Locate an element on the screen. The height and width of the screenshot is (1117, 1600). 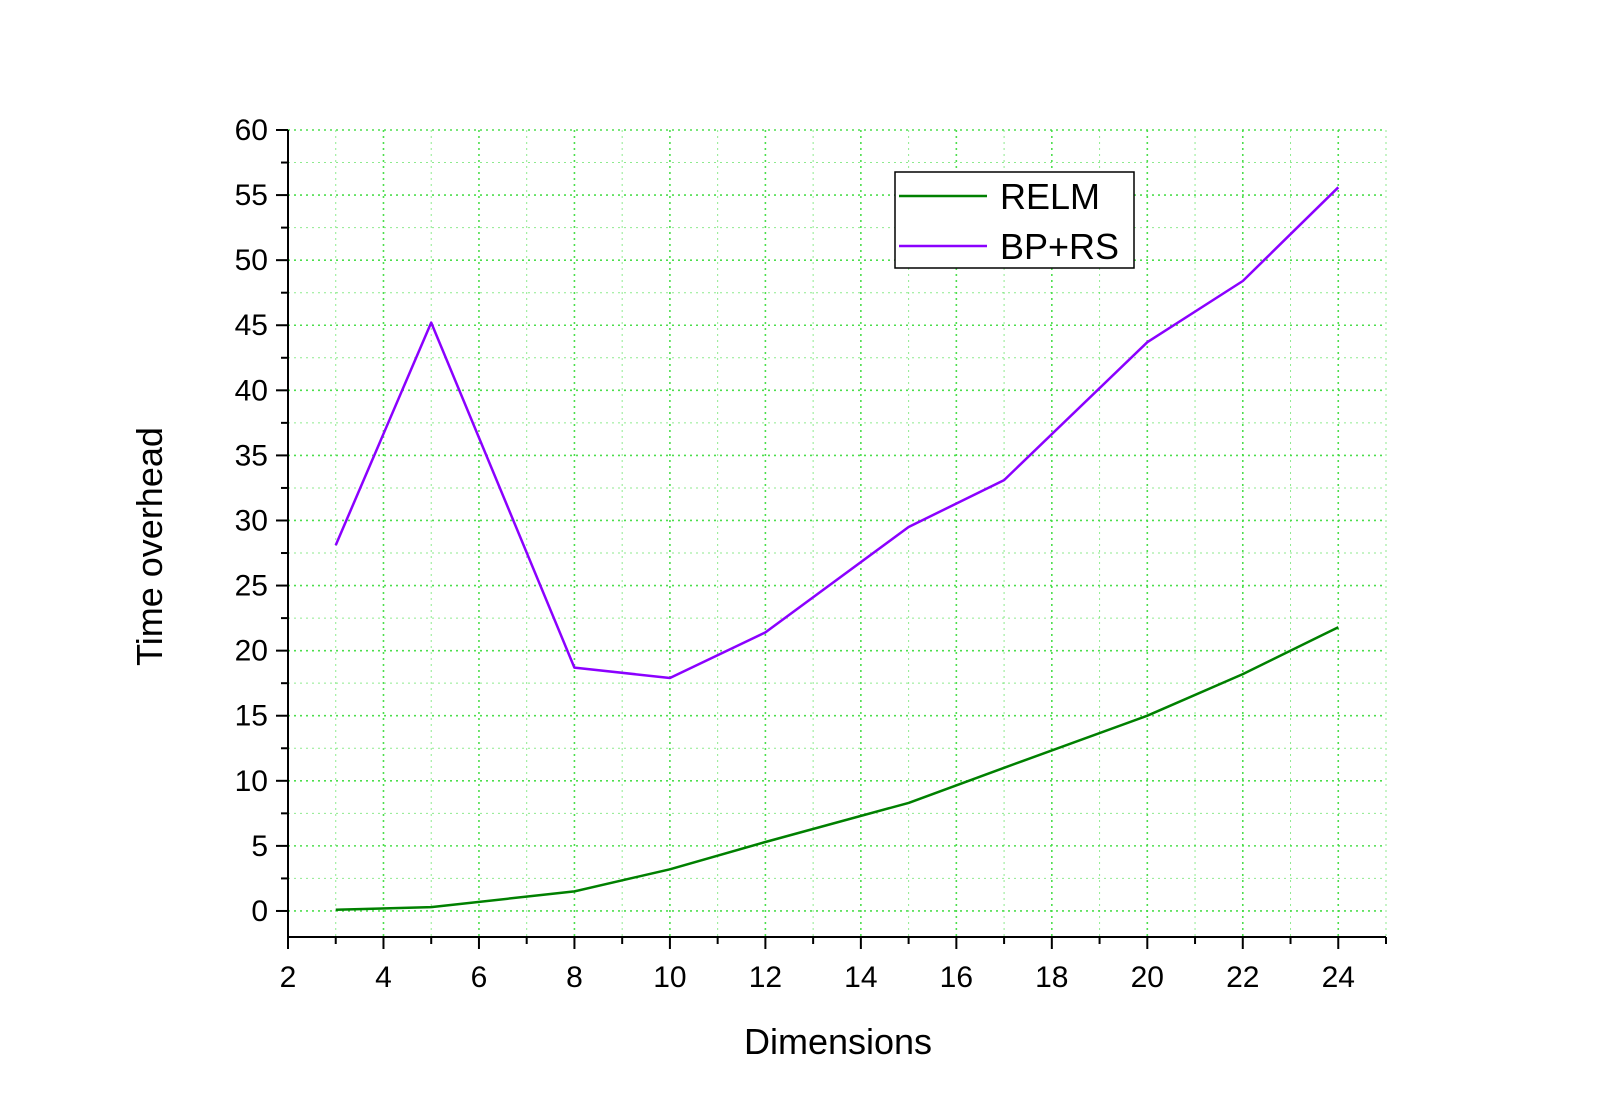
x-tick-label: 14 is located at coordinates (860, 977).